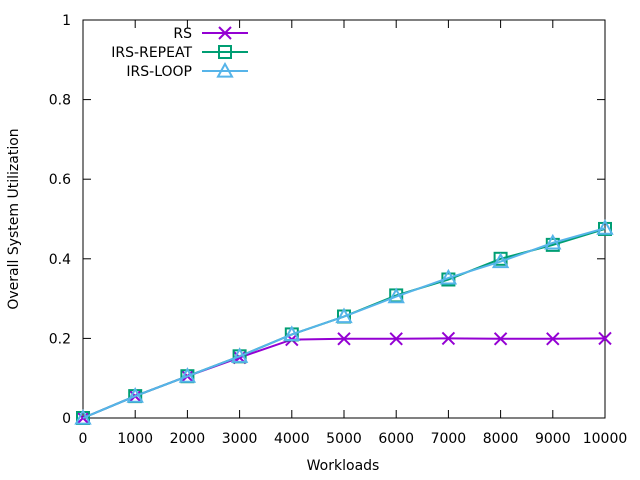 This screenshot has height=480, width=640. Describe the element at coordinates (66, 21) in the screenshot. I see `y-tick-label: 1` at that location.